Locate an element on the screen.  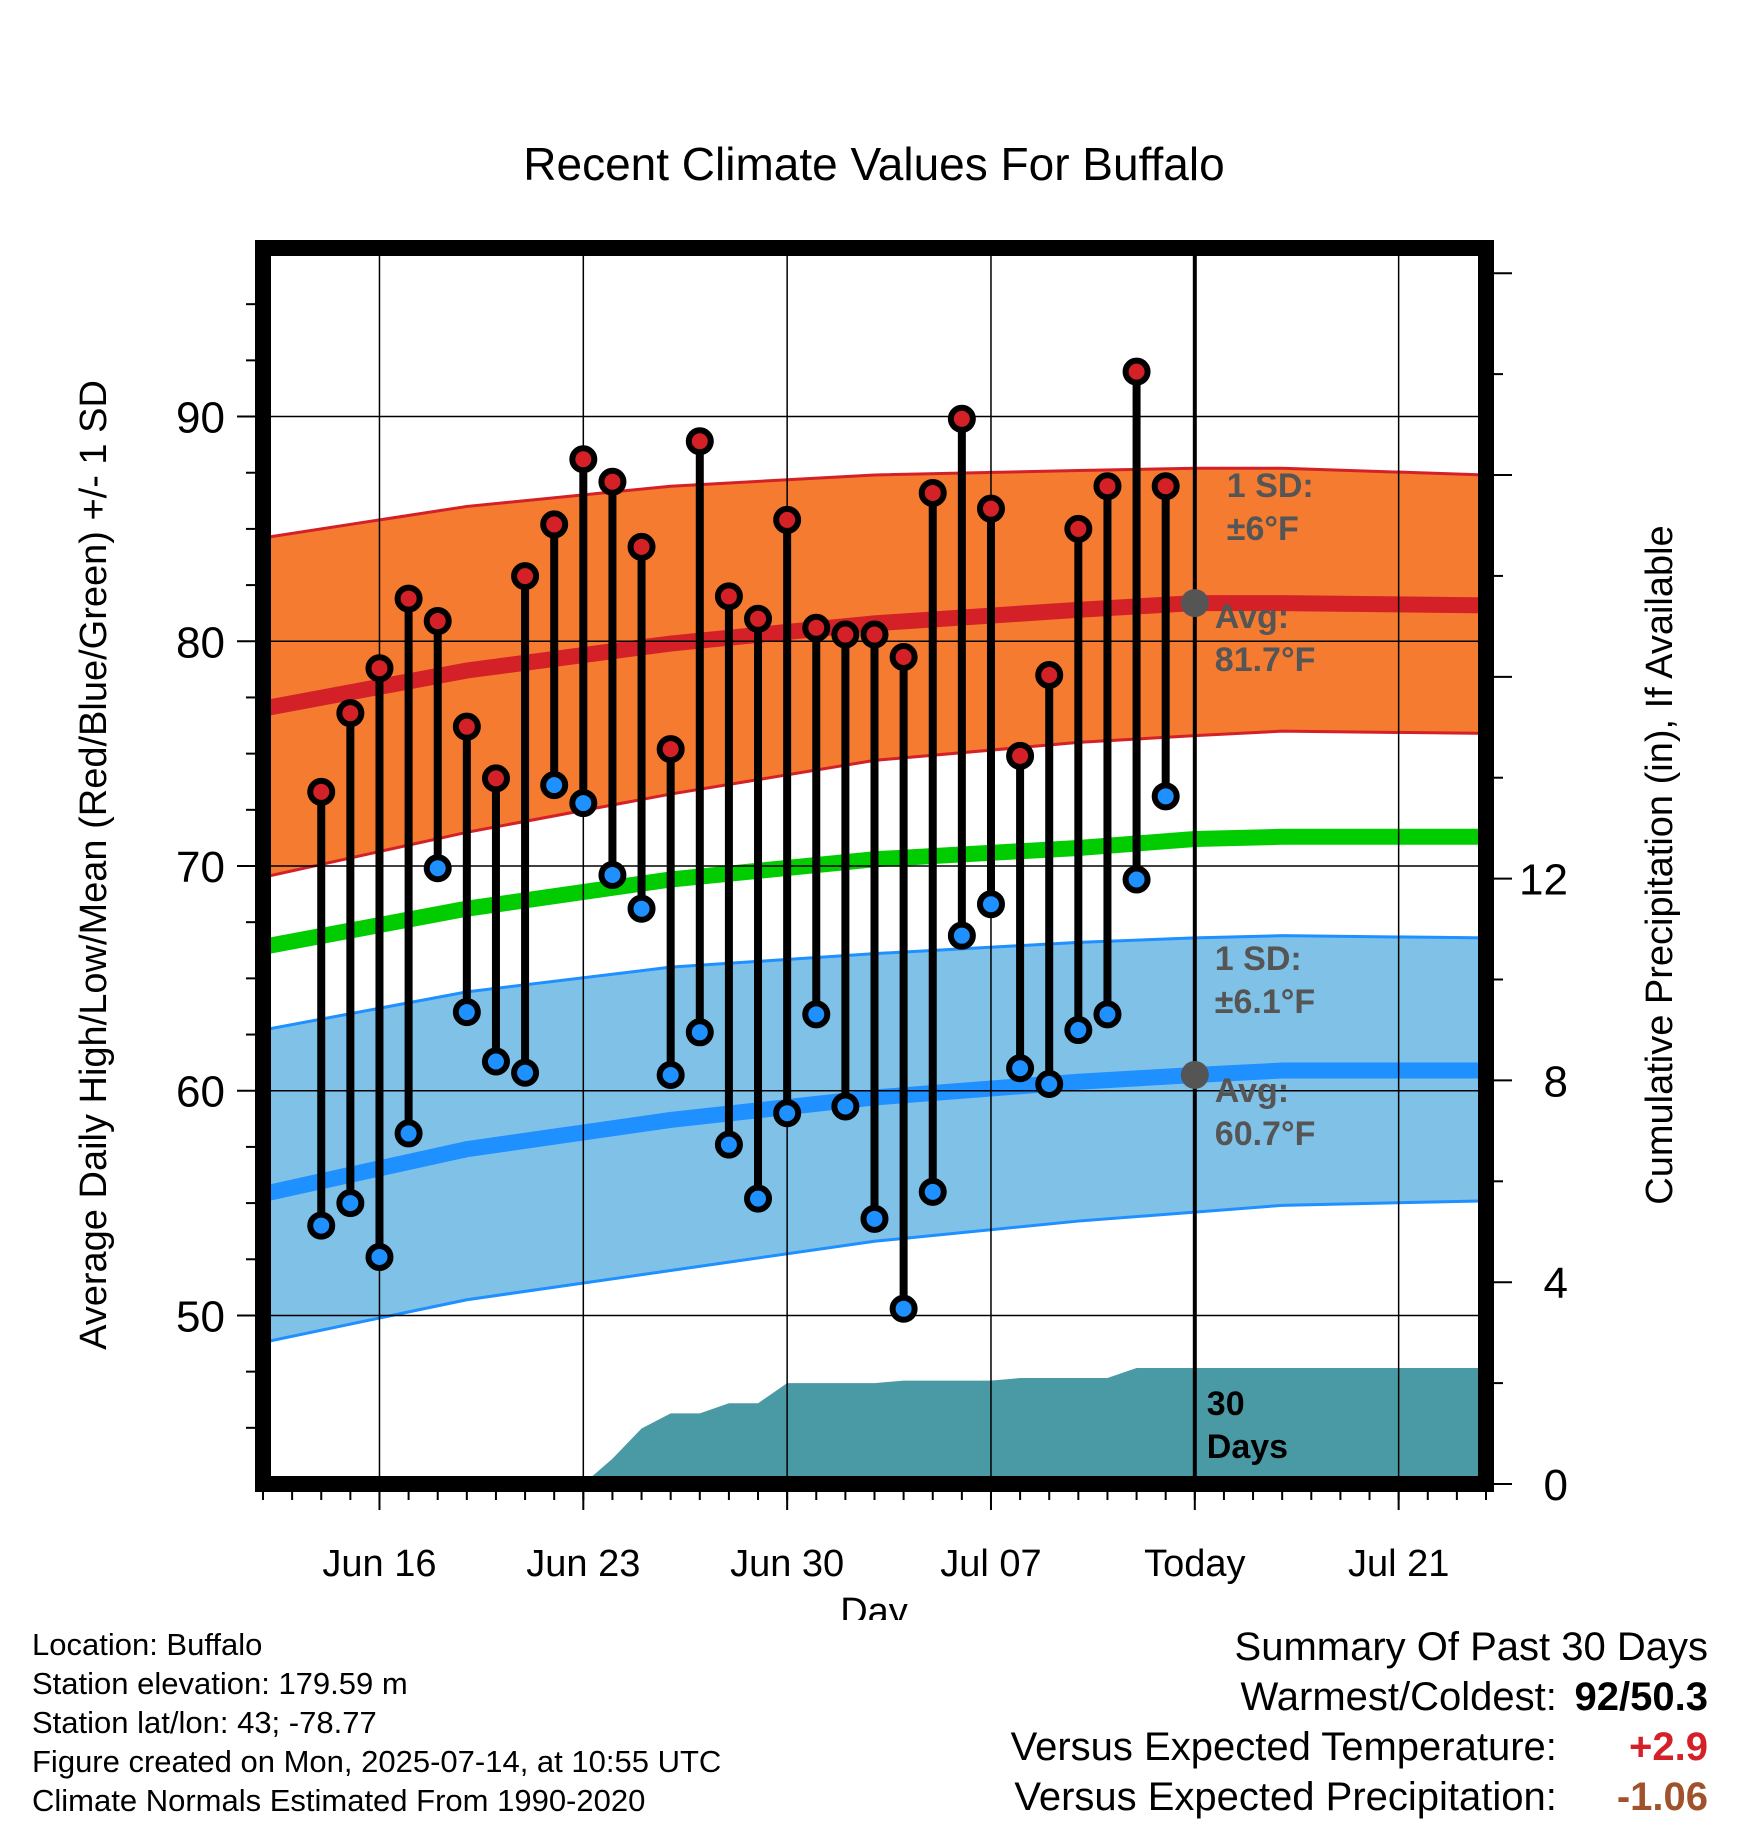
low-normal-line is located at coordinates (874, 1132).